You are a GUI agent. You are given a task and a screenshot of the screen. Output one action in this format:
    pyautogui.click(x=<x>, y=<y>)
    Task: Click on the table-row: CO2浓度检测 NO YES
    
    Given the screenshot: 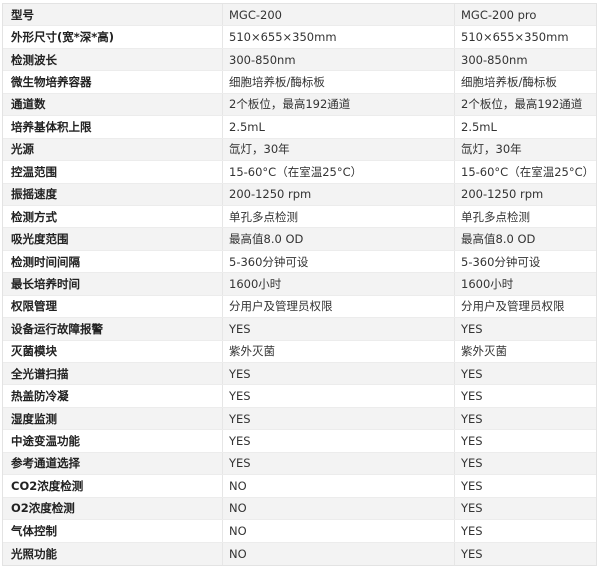 What is the action you would take?
    pyautogui.click(x=299, y=486)
    